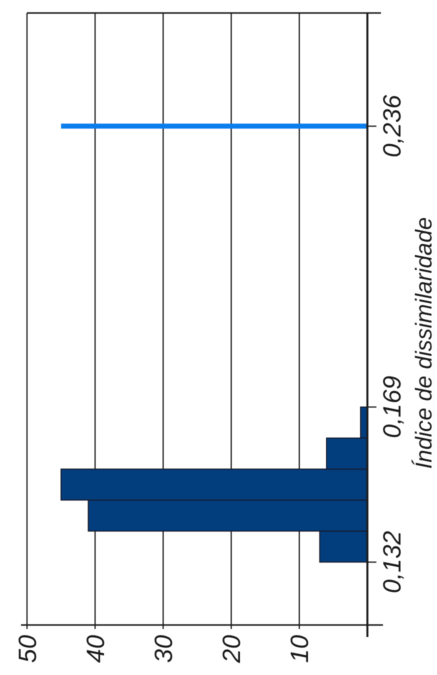 This screenshot has width=437, height=675. What do you see at coordinates (392, 562) in the screenshot?
I see `y-tick-label: 0,132` at bounding box center [392, 562].